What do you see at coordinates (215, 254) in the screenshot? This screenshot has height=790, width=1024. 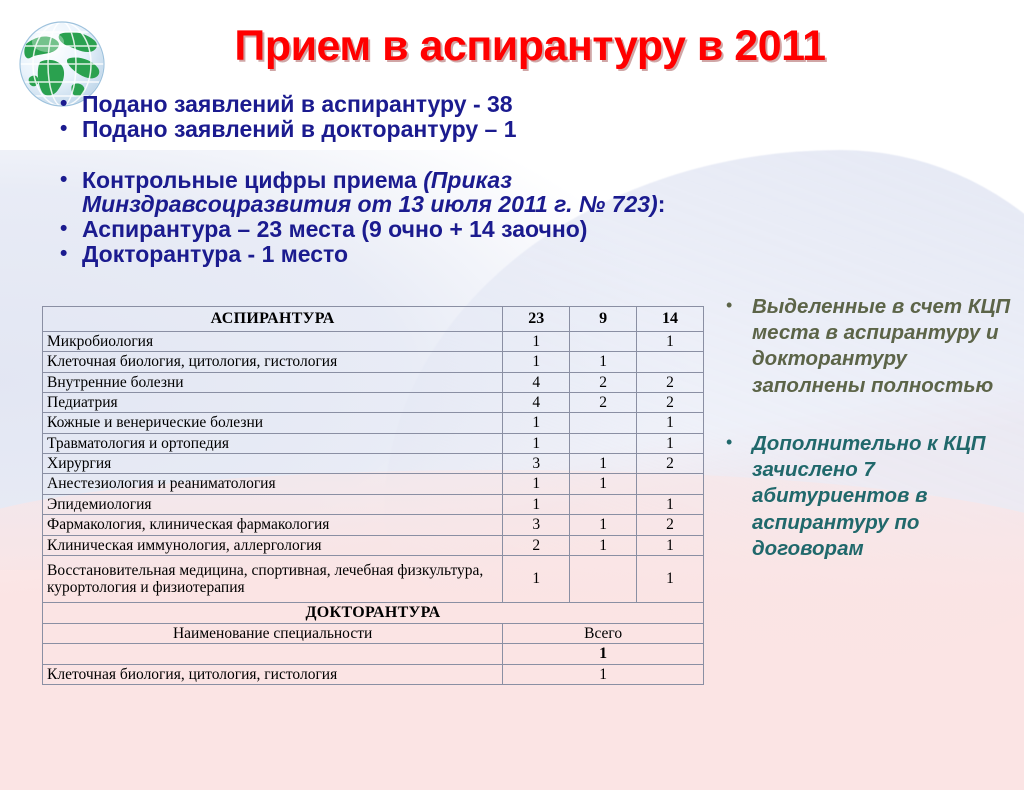 I see `bullet-text: Докторантура - 1 место` at bounding box center [215, 254].